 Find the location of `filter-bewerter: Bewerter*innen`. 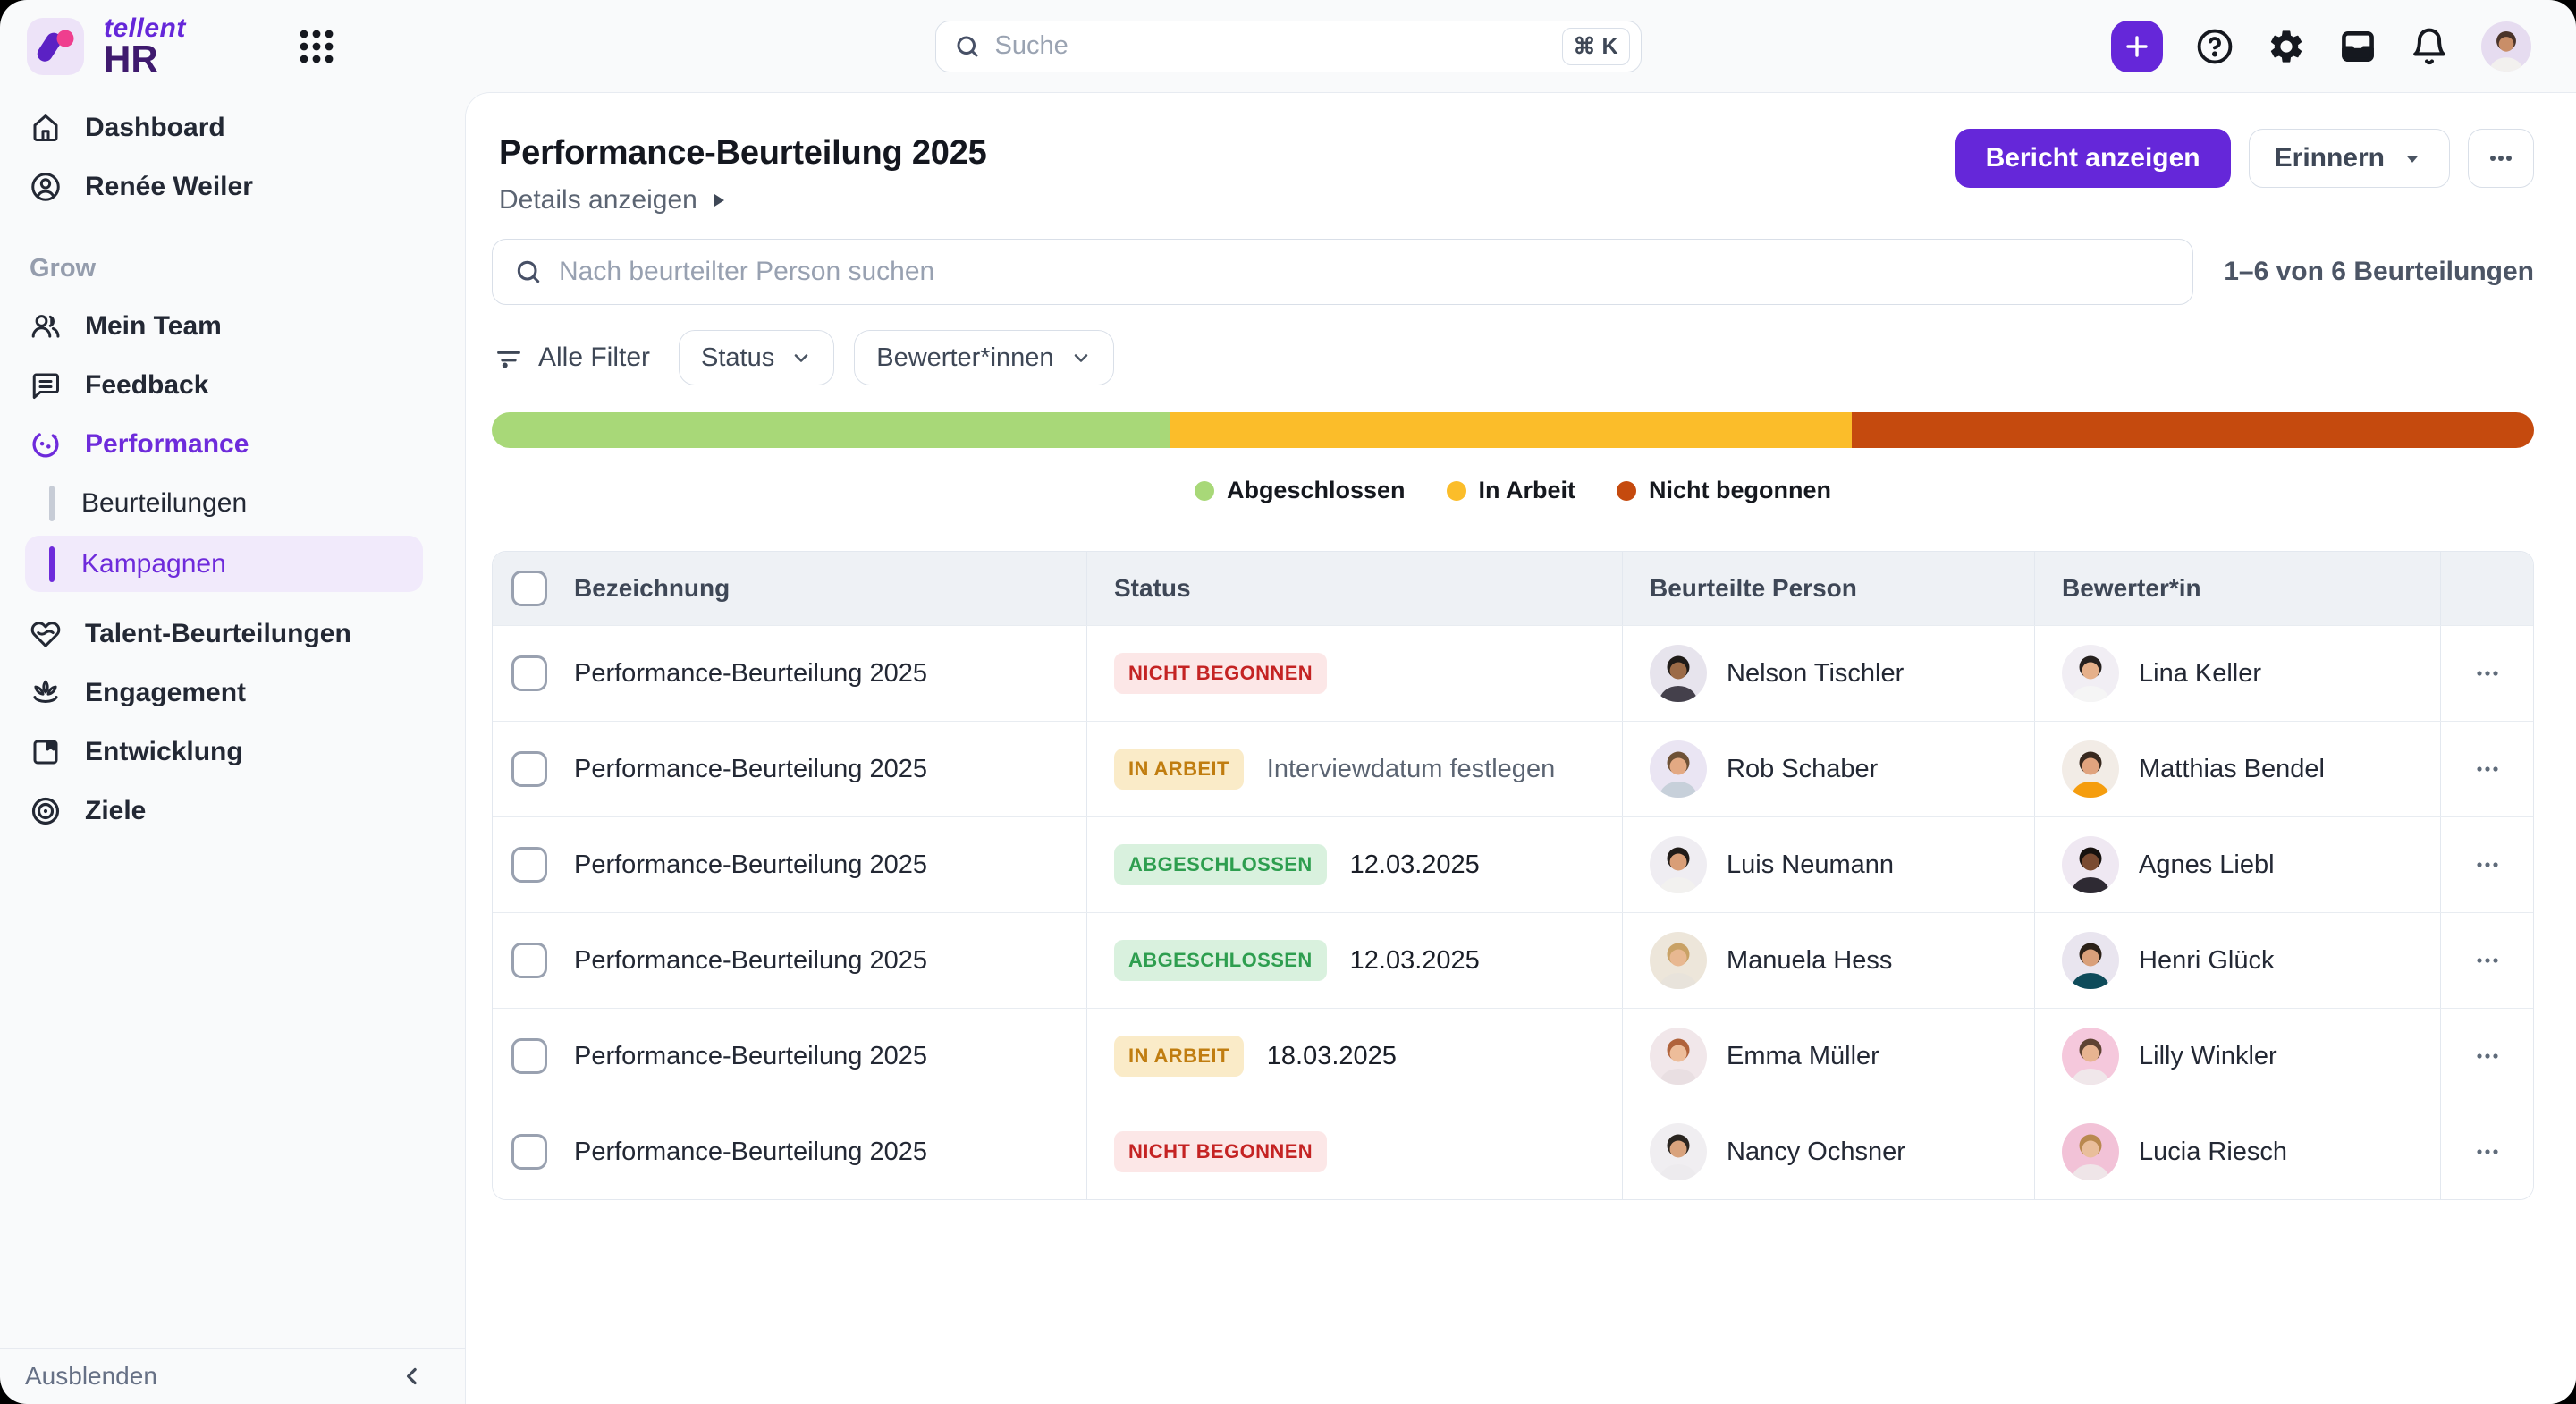

filter-bewerter: Bewerter*innen is located at coordinates (984, 357).